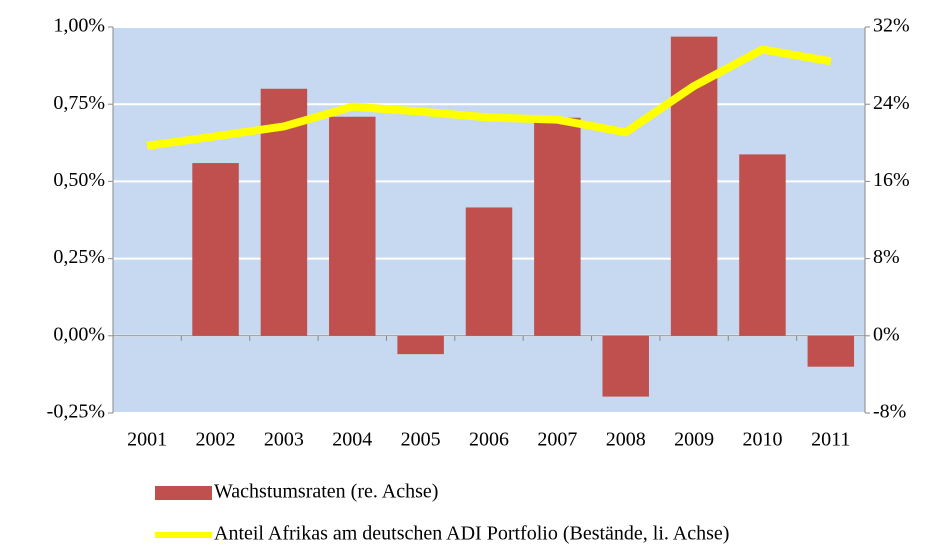 Image resolution: width=938 pixels, height=556 pixels. Describe the element at coordinates (147, 440) in the screenshot. I see `x-tick-label: 2001` at that location.